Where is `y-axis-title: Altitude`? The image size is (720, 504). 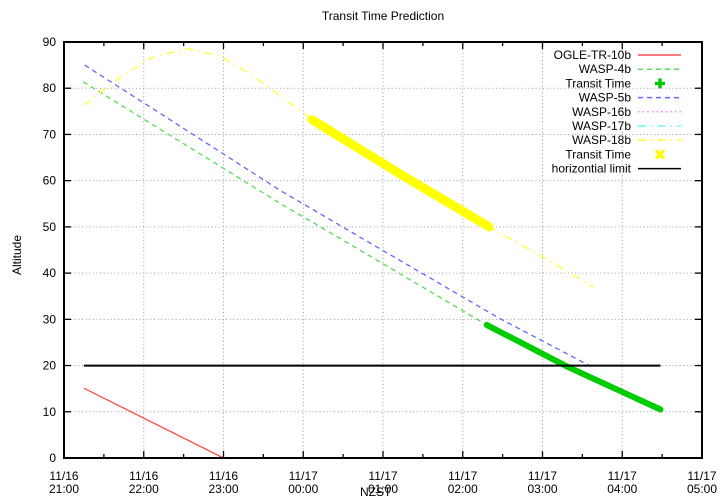 y-axis-title: Altitude is located at coordinates (17, 255).